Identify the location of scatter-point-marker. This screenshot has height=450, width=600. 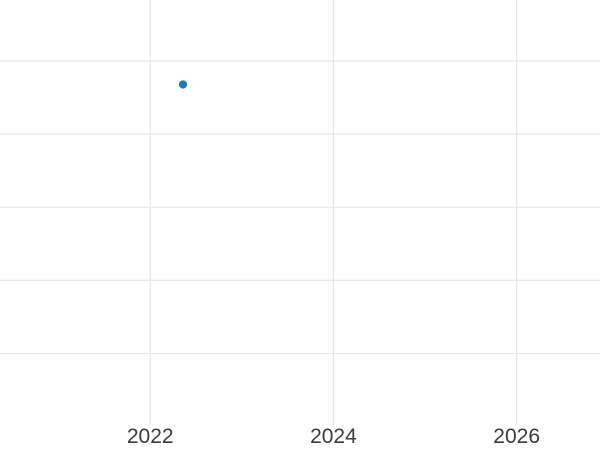
(183, 84).